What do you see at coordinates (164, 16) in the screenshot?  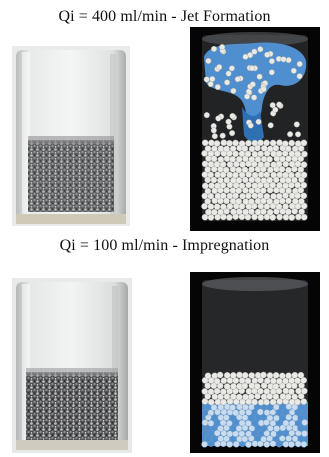 I see `caption-jet-formation: Qi = 400 ml/min - Jet Formation` at bounding box center [164, 16].